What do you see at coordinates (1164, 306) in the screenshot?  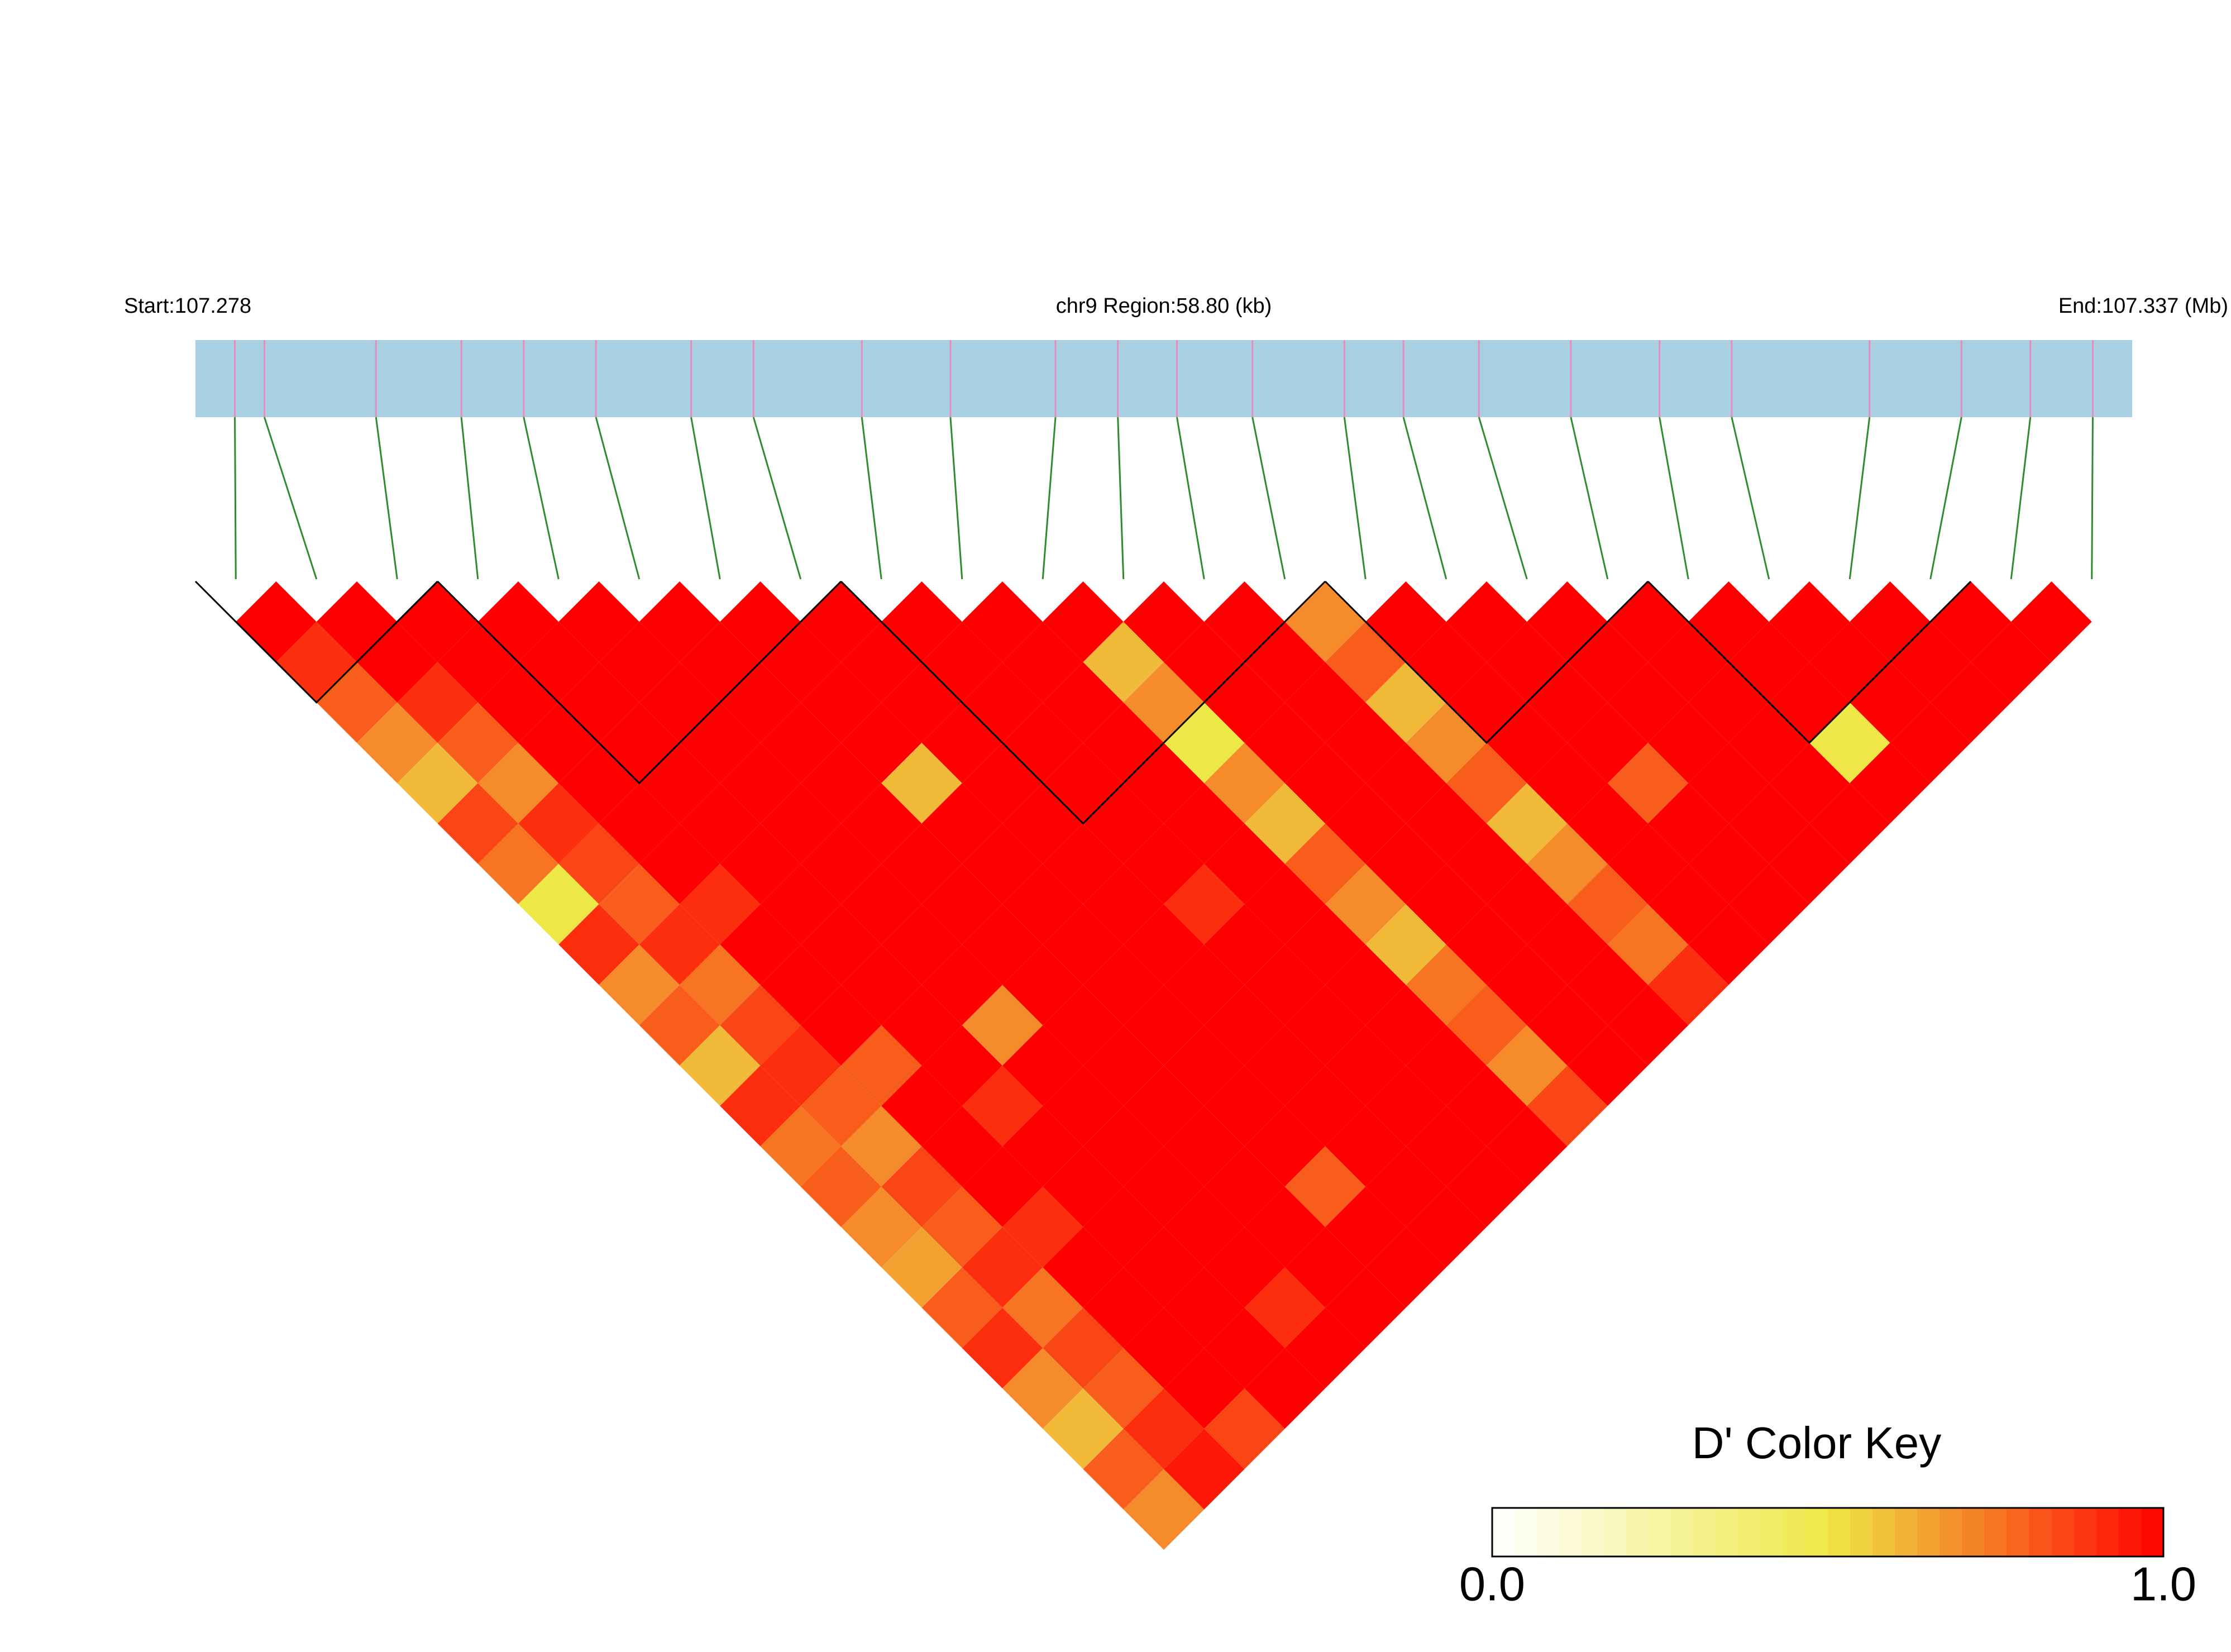 I see `region-label: chr9 Region:58.80 (kb)` at bounding box center [1164, 306].